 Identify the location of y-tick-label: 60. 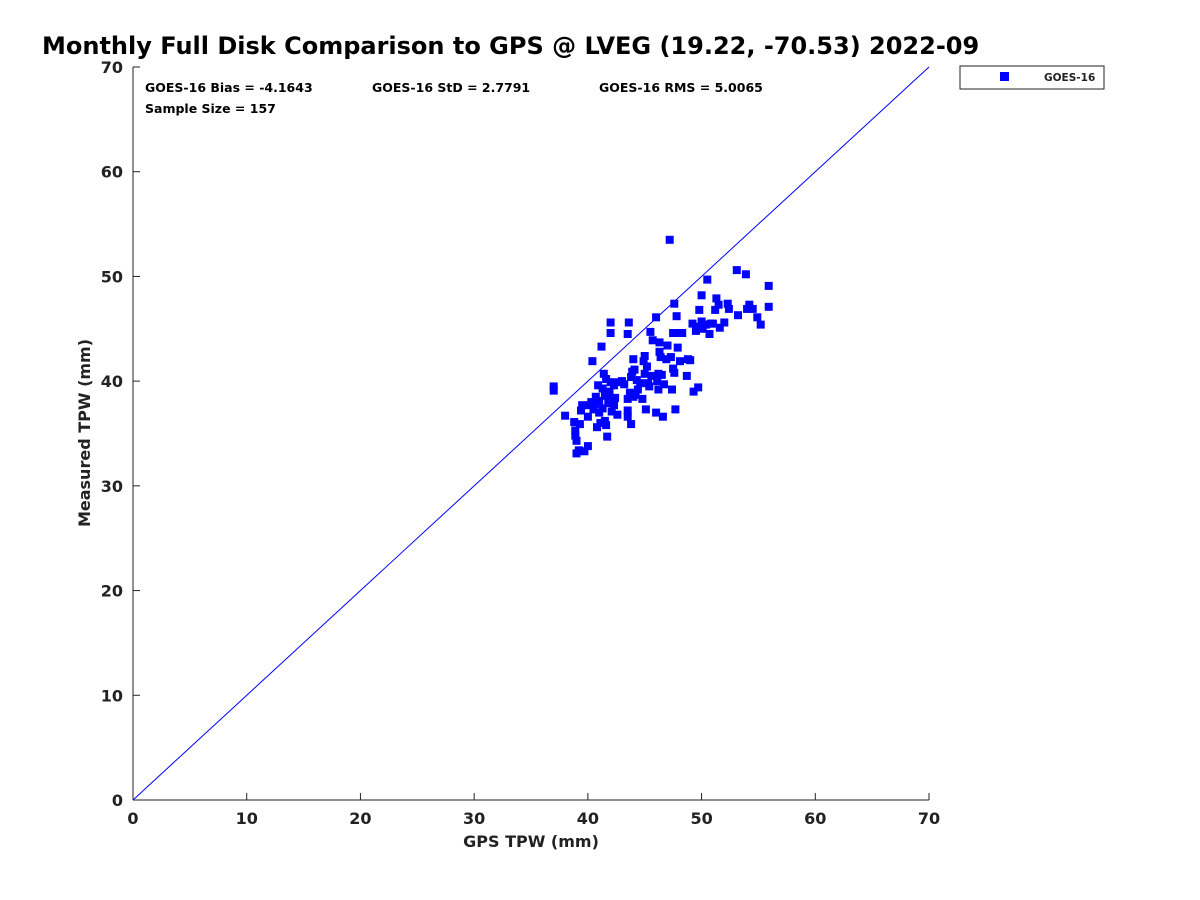
(112, 172).